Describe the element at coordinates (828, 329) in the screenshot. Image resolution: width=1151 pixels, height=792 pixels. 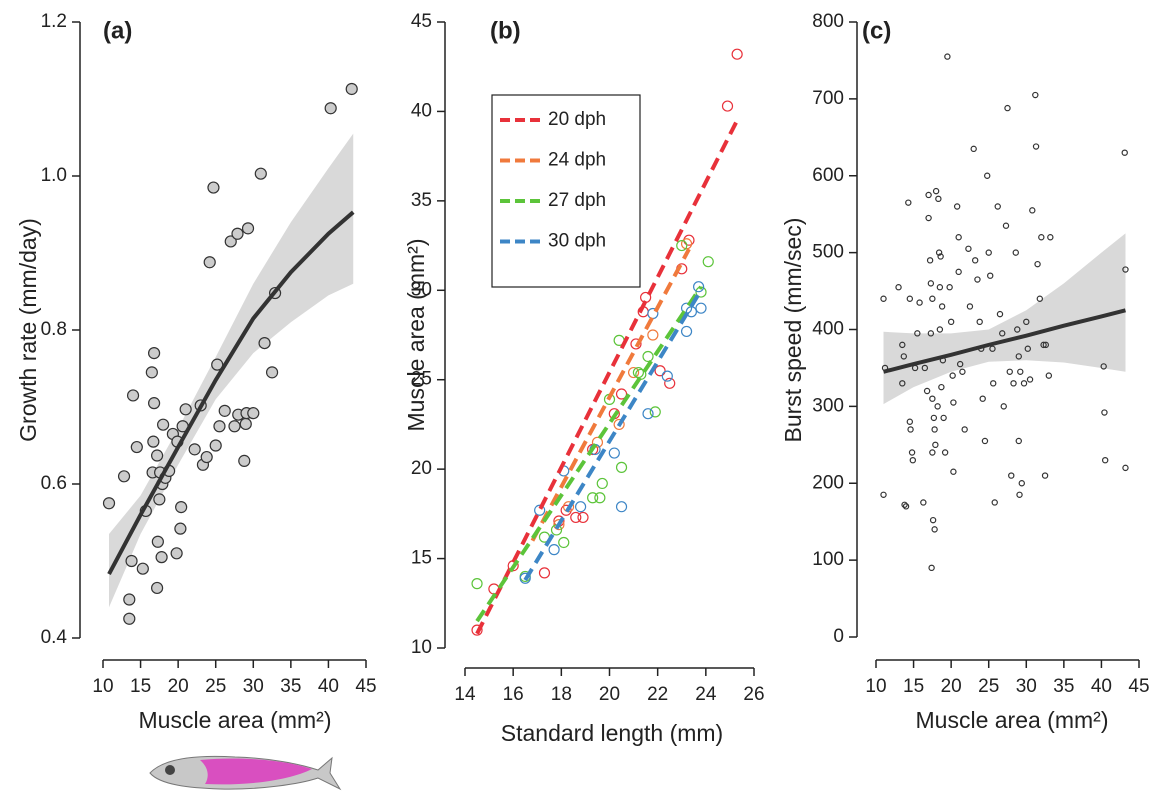
I see `y-tick-label: 400` at that location.